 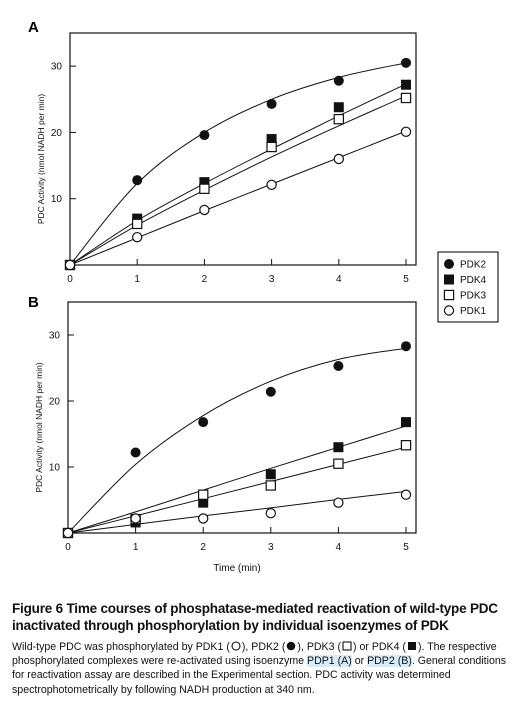 I want to click on fit-curve-pdk3, so click(x=237, y=490).